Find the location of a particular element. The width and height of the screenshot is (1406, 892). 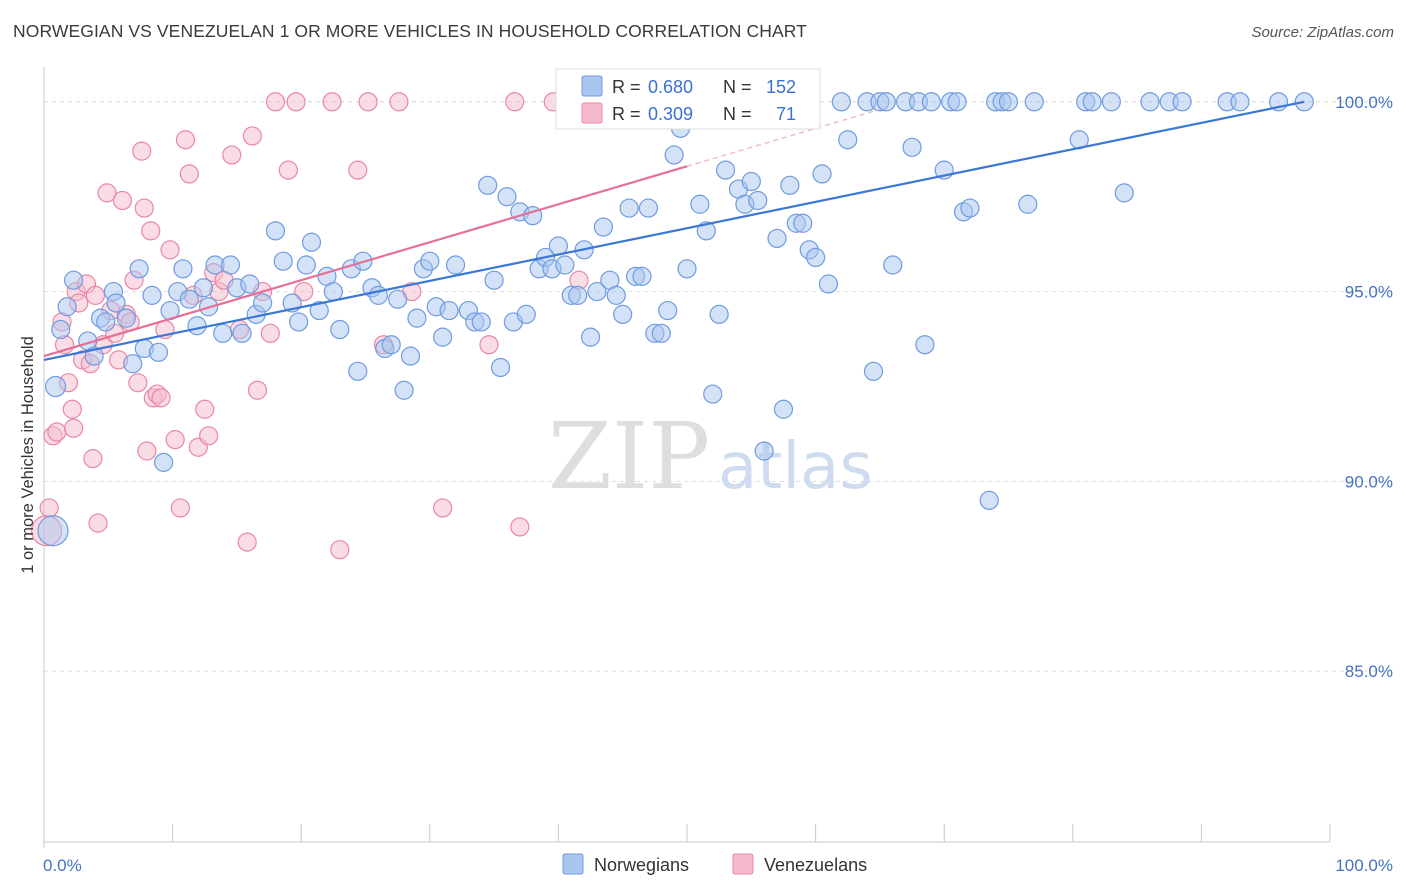

source-label: Source: ZipAtlas.com is located at coordinates (1322, 32).